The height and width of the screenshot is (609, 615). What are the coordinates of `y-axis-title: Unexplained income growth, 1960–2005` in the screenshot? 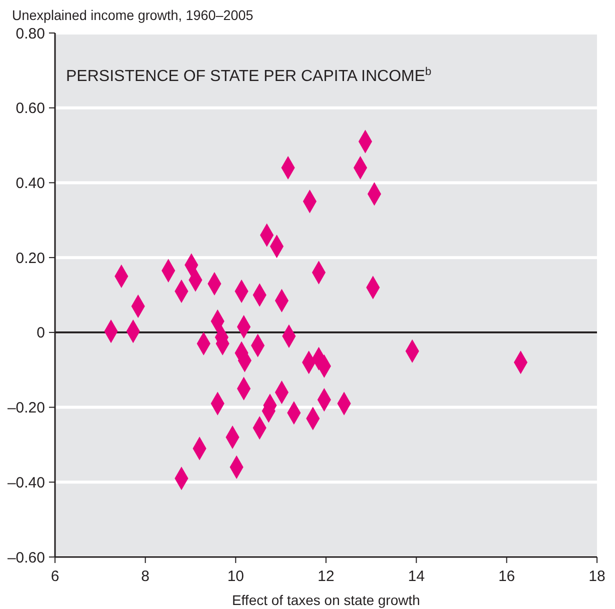 It's located at (137, 15).